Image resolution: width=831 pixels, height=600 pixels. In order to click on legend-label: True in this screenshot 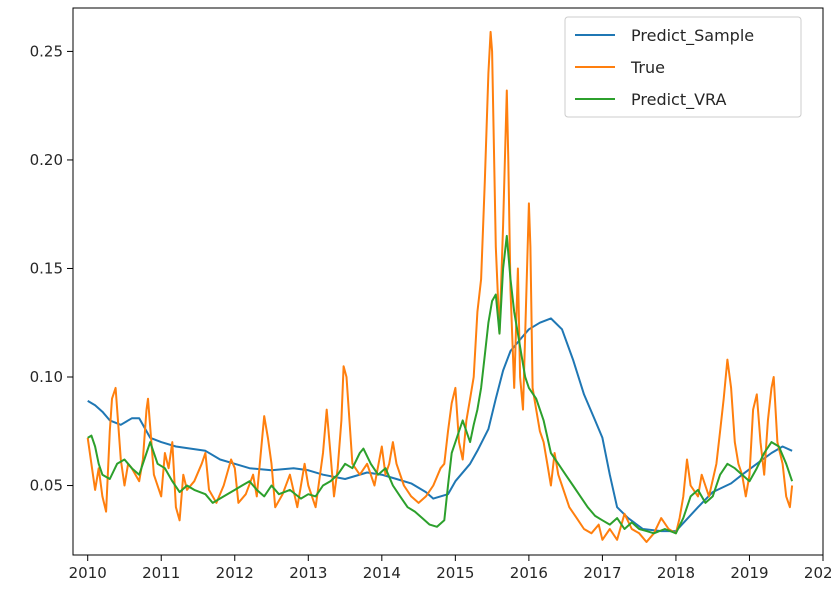, I will do `click(647, 67)`.